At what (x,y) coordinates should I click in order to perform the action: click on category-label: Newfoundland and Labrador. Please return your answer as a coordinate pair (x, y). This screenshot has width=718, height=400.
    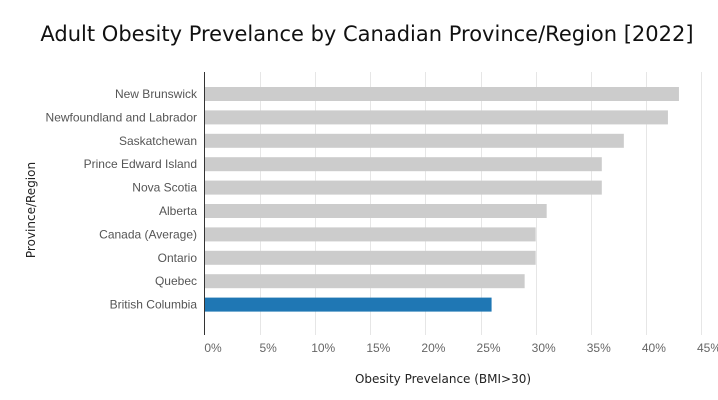
    Looking at the image, I should click on (121, 117).